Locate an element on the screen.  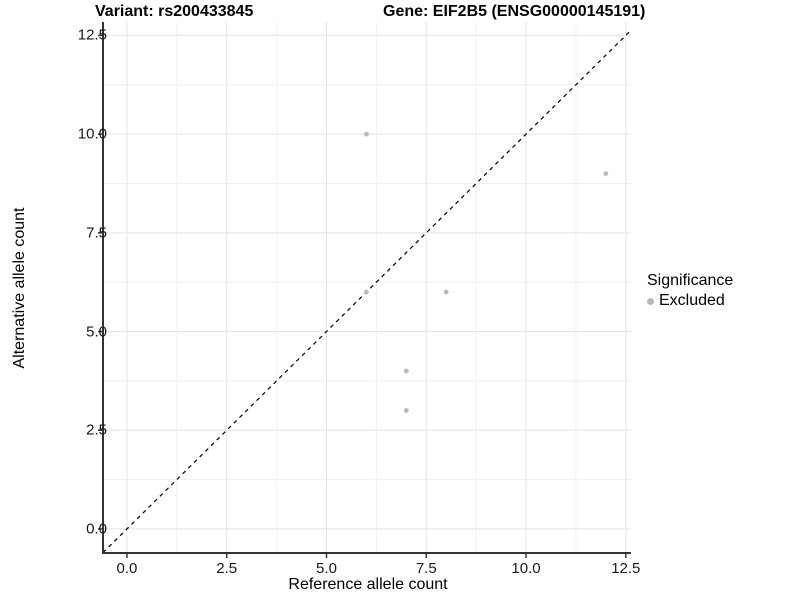
y-tick-label: 0.0 is located at coordinates (96, 529).